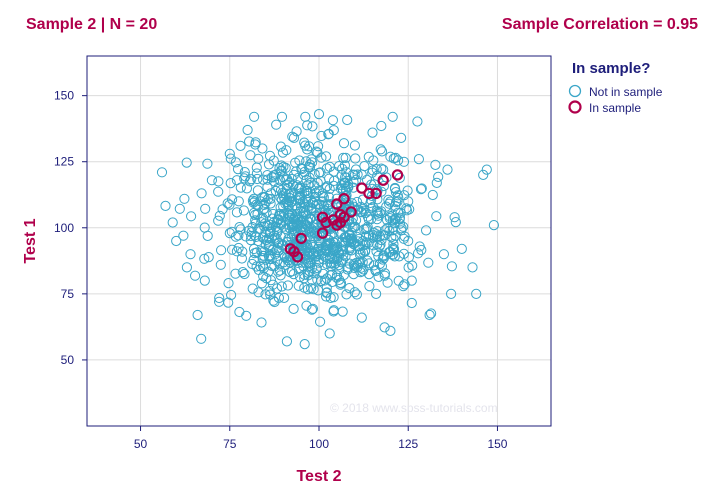 This screenshot has width=720, height=504. I want to click on y-tick-label: 150, so click(64, 96).